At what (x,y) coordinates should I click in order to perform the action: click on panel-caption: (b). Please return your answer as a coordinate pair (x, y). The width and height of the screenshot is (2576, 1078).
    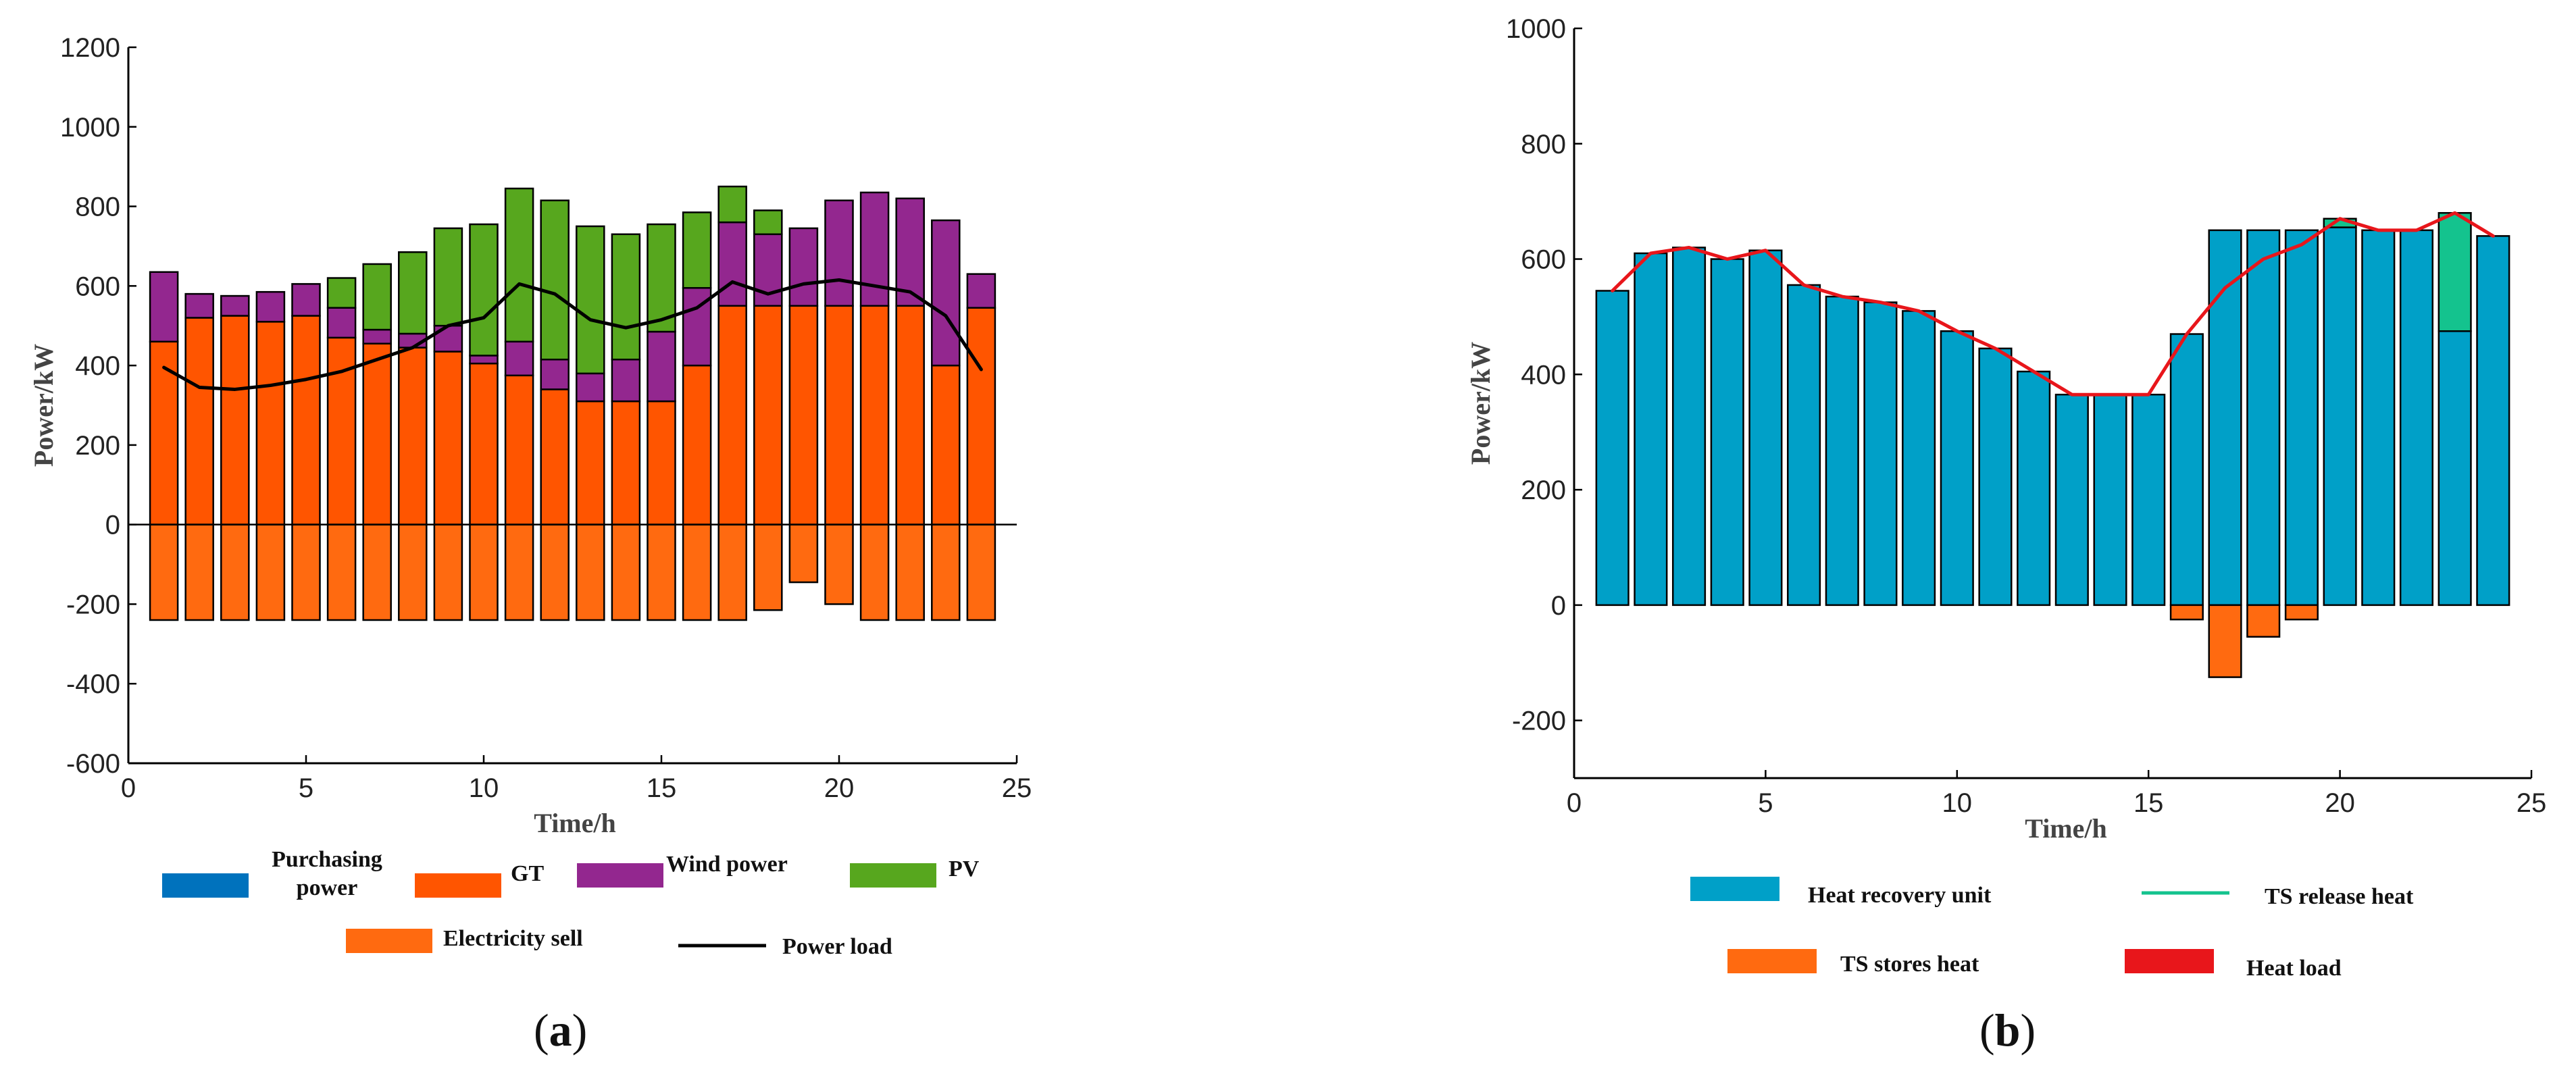
    Looking at the image, I should click on (2007, 1030).